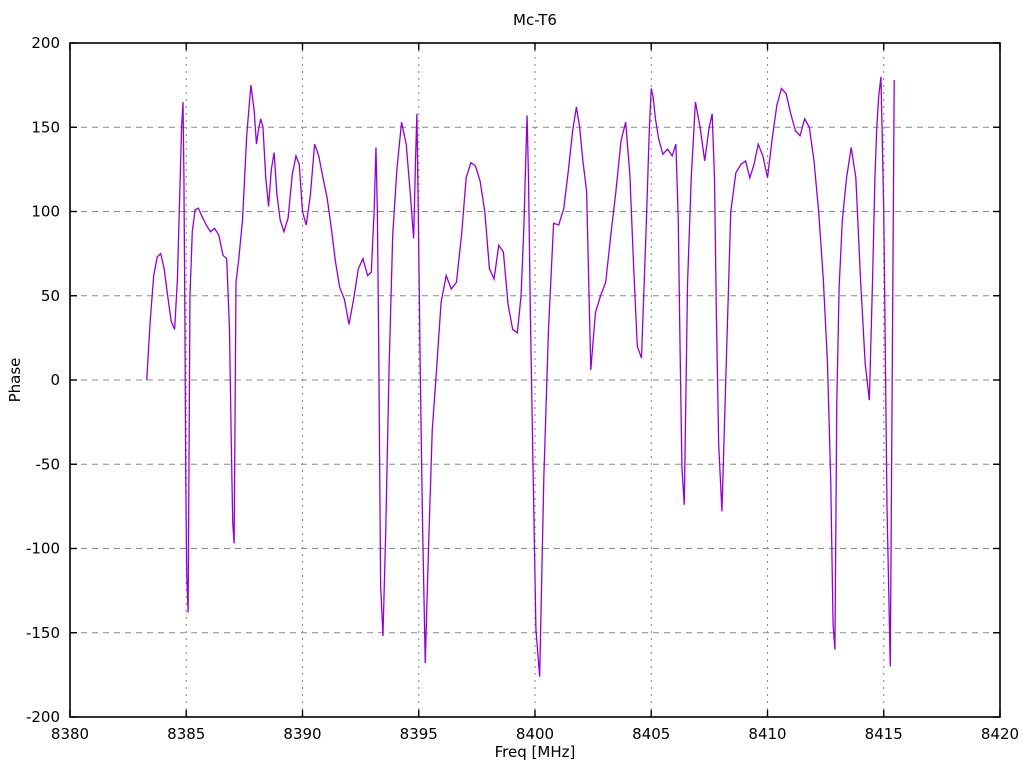 The height and width of the screenshot is (768, 1024). What do you see at coordinates (302, 734) in the screenshot?
I see `x-tick-label: 8390` at bounding box center [302, 734].